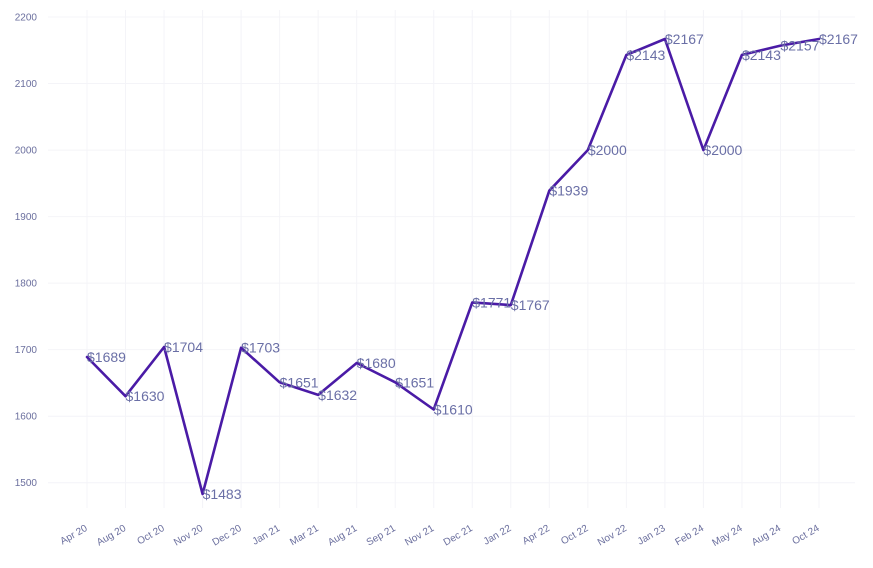  What do you see at coordinates (419, 536) in the screenshot?
I see `x-tick-label: Nov 21` at bounding box center [419, 536].